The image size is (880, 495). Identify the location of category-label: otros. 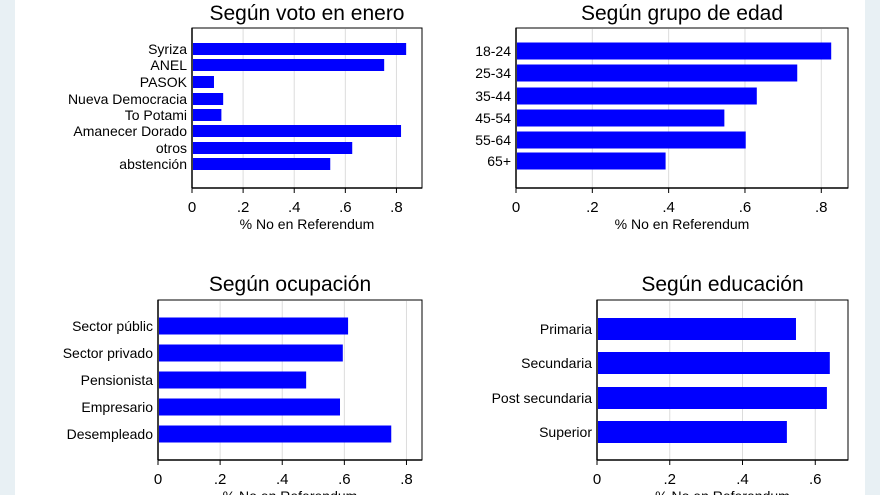
(171, 148).